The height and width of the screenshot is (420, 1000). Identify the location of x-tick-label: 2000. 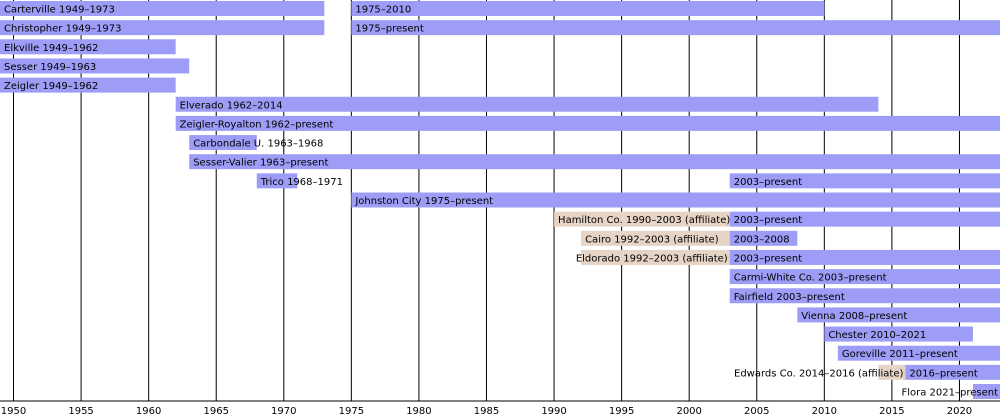
(688, 411).